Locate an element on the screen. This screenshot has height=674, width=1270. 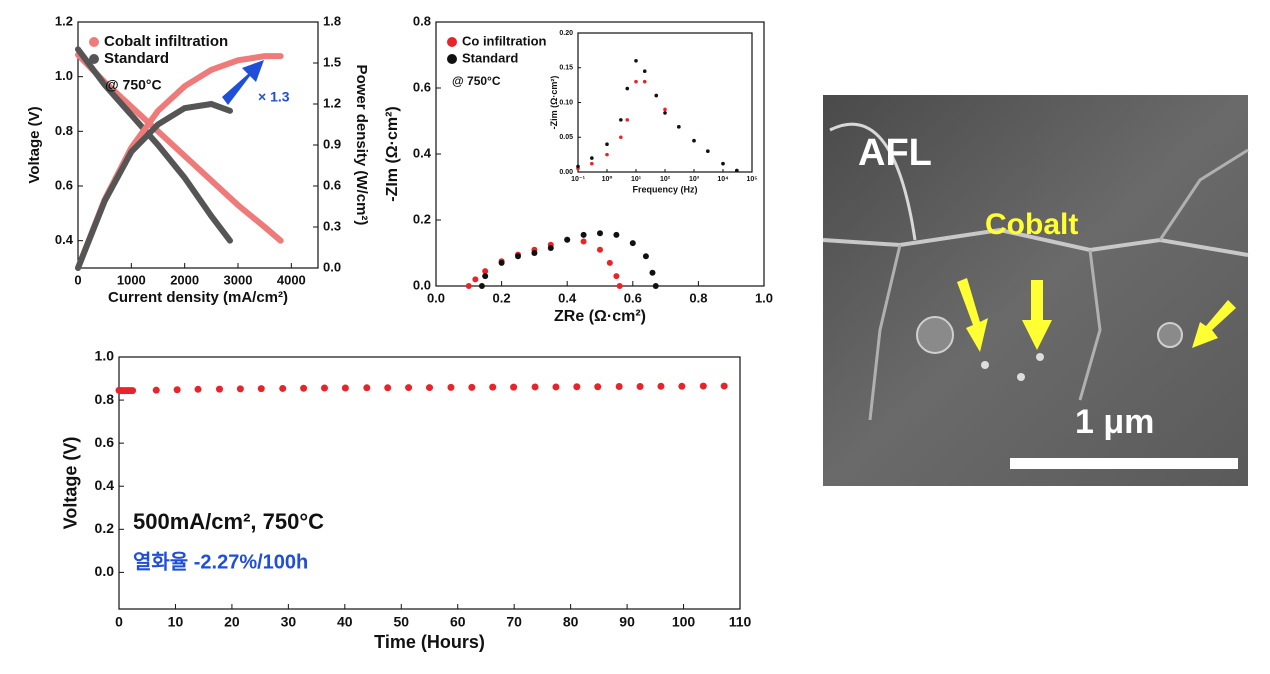
y-tick-label: 0.00 is located at coordinates (566, 172).